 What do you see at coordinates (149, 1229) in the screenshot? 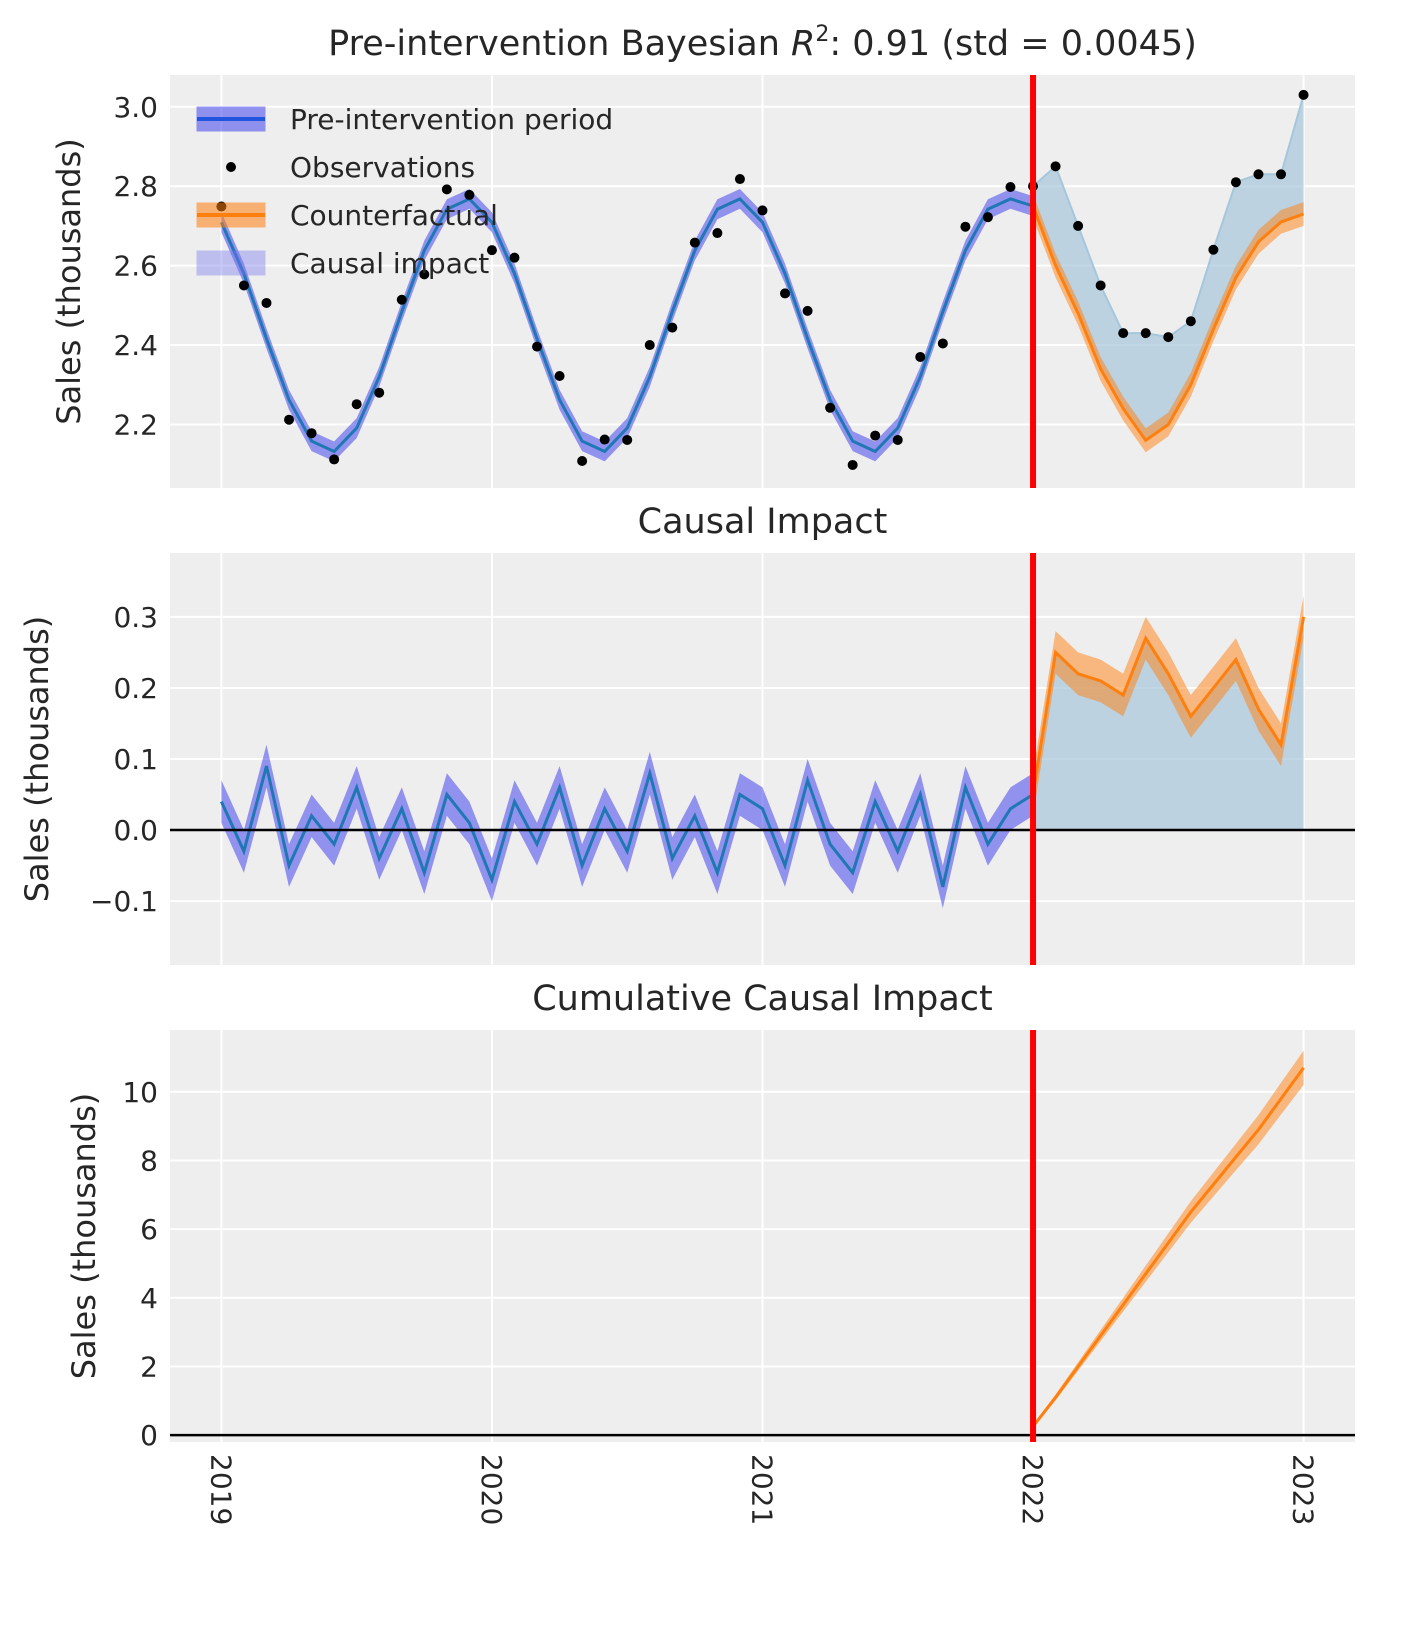
I see `y-tick-label: 6` at bounding box center [149, 1229].